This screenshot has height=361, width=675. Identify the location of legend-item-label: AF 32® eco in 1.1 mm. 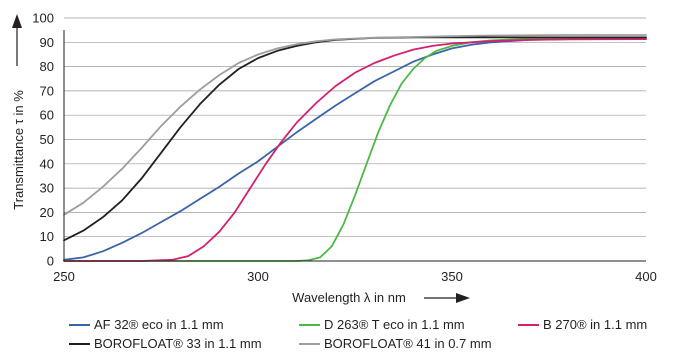
(159, 324).